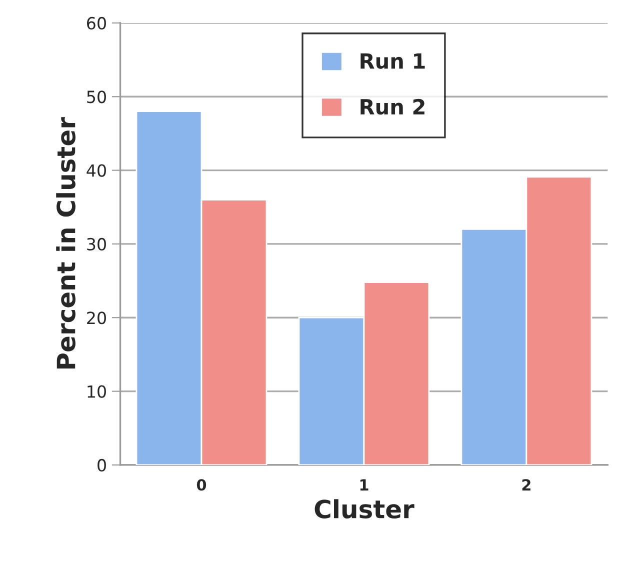 The image size is (633, 574). Describe the element at coordinates (364, 484) in the screenshot. I see `x-tick-label: 1` at that location.